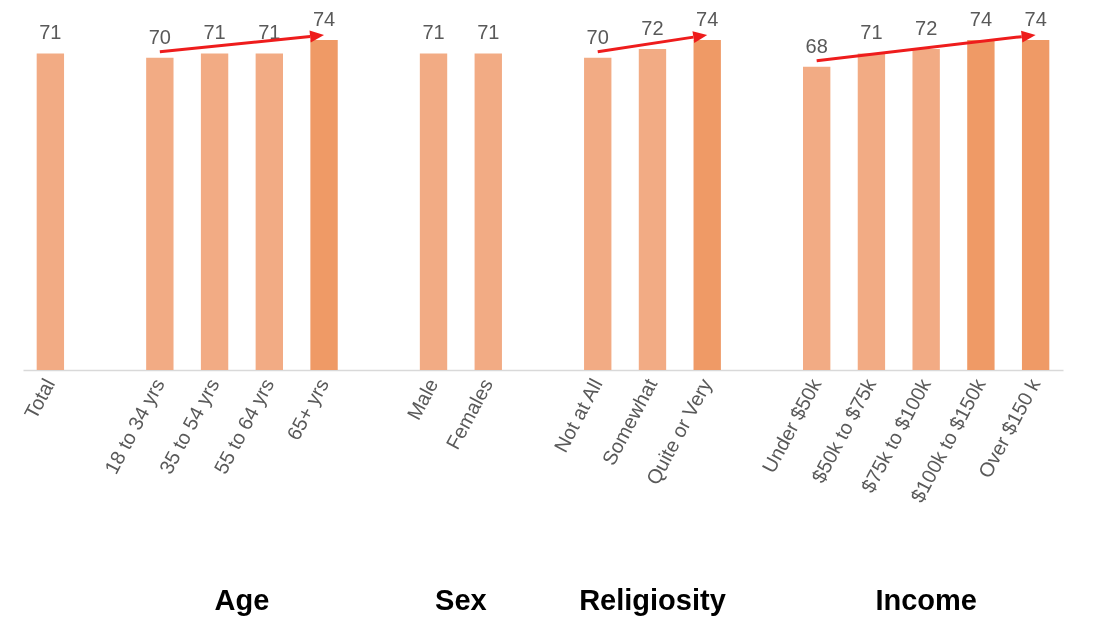 Image resolution: width=1112 pixels, height=620 pixels. Describe the element at coordinates (242, 600) in the screenshot. I see `text: Age` at that location.